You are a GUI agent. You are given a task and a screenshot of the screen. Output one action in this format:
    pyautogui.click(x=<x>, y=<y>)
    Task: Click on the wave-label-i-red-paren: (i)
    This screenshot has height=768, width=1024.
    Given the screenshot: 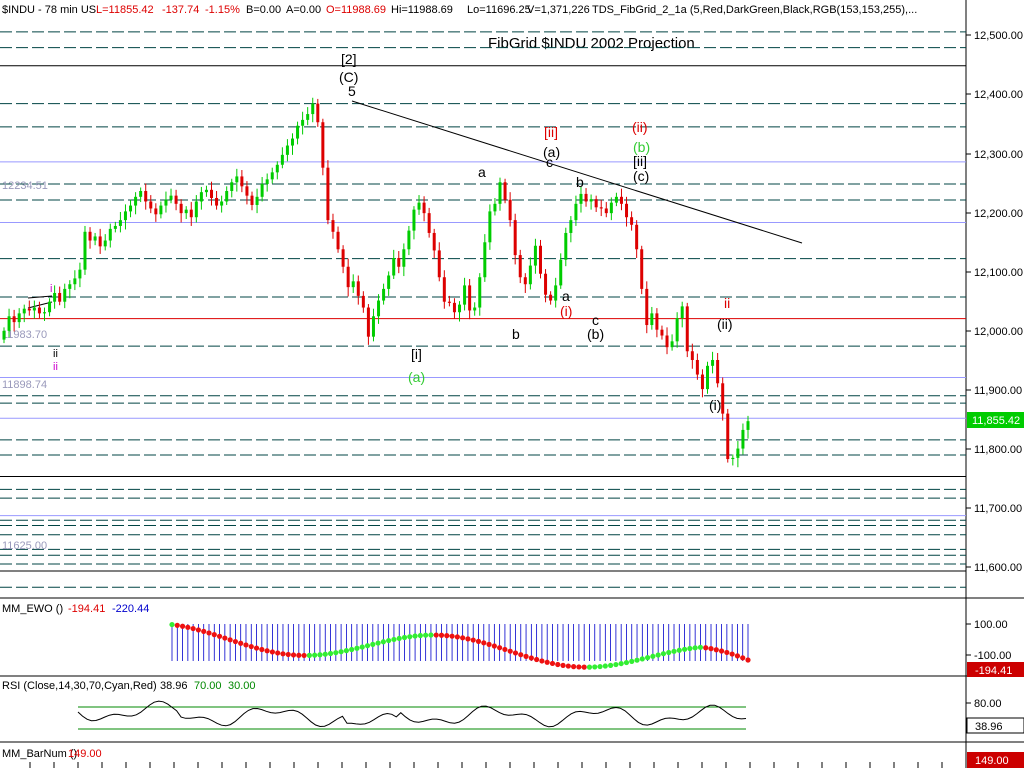 What is the action you would take?
    pyautogui.click(x=566, y=311)
    